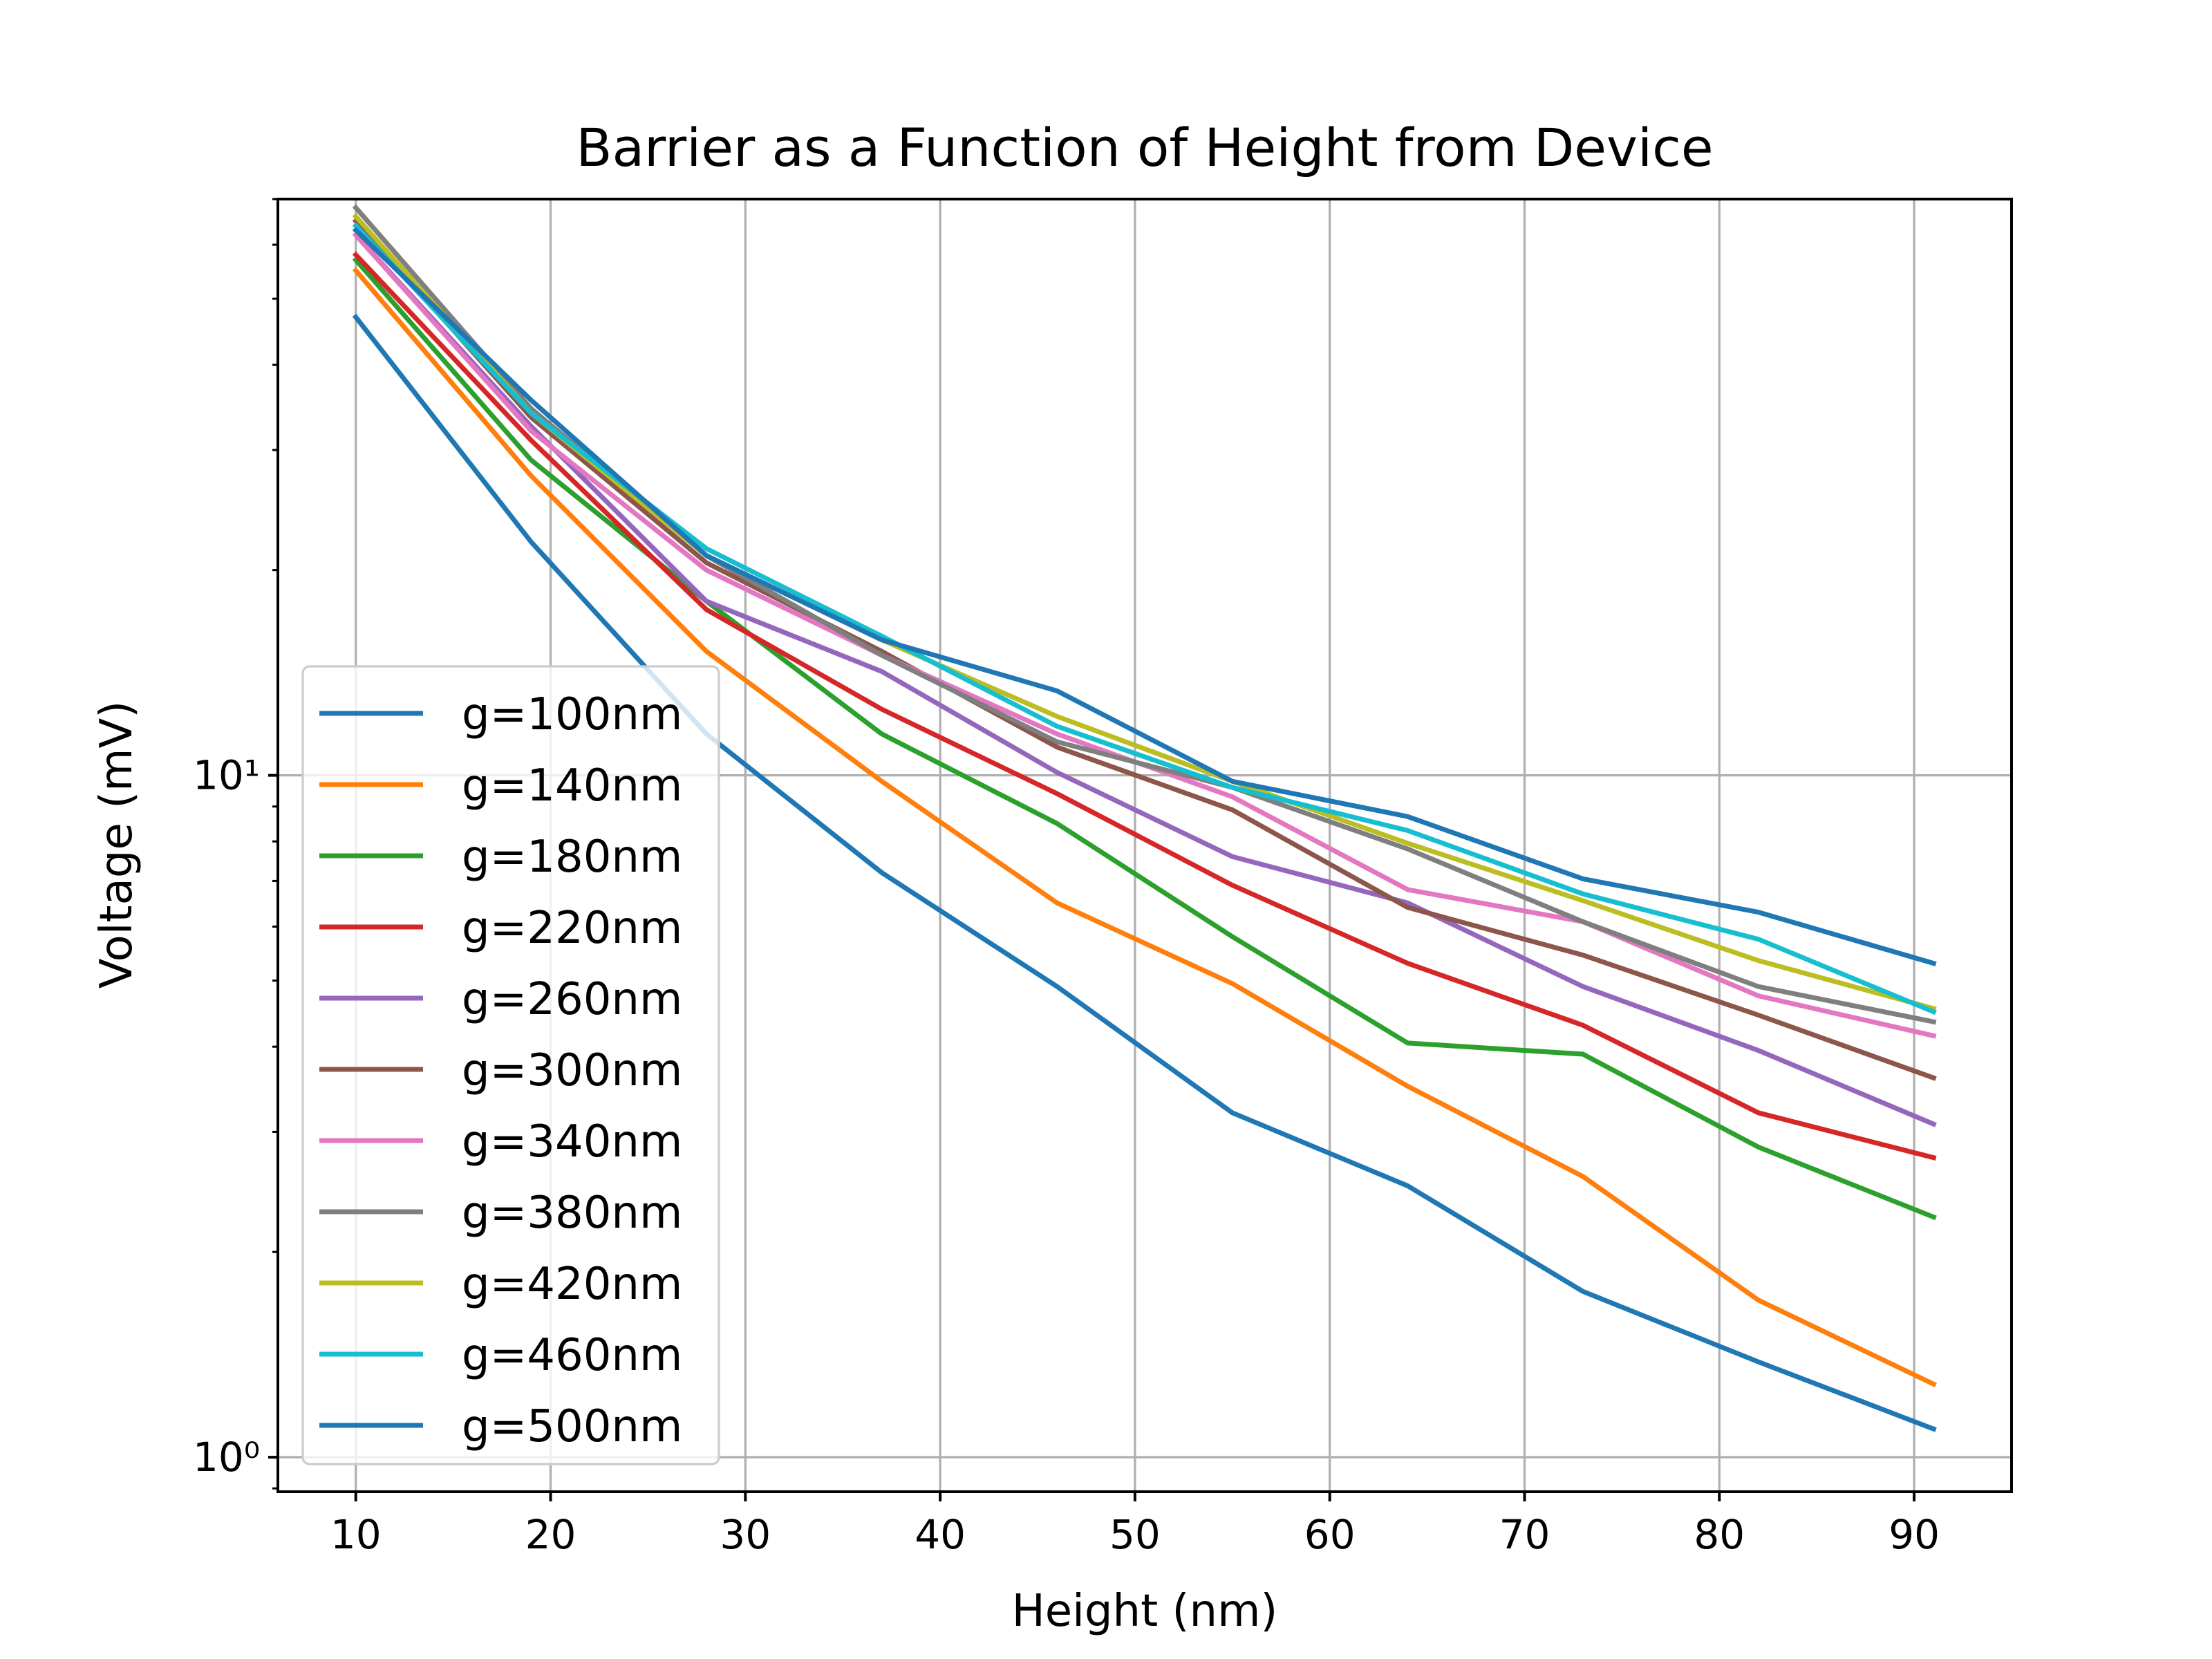  Describe the element at coordinates (1135, 1535) in the screenshot. I see `x-tick-label: 50` at that location.